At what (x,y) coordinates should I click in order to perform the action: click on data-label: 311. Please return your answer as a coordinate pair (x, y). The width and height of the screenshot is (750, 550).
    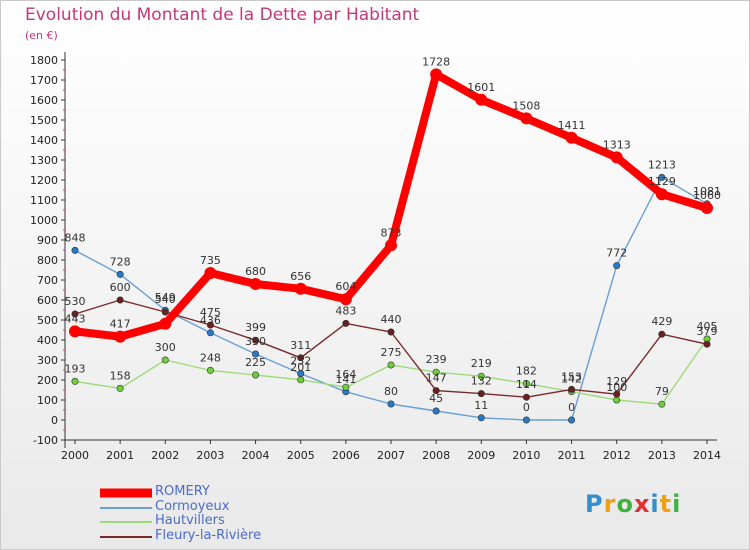
    Looking at the image, I should click on (300, 345).